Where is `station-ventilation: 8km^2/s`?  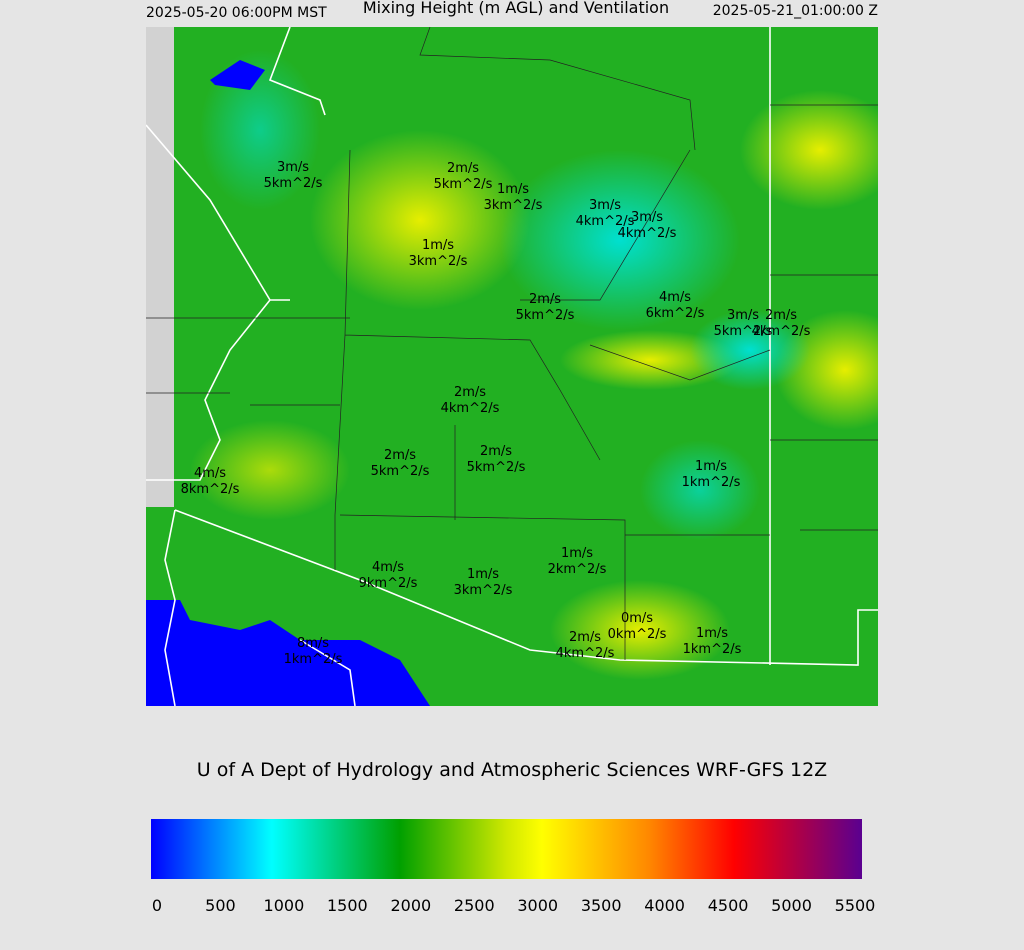 station-ventilation: 8km^2/s is located at coordinates (210, 489).